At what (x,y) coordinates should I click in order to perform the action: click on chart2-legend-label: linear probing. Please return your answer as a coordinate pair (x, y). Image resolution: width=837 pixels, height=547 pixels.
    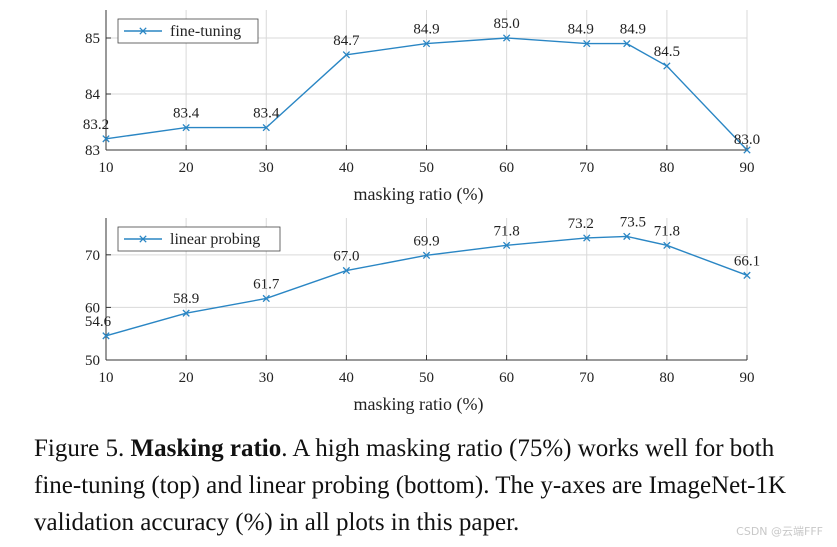
    Looking at the image, I should click on (215, 239).